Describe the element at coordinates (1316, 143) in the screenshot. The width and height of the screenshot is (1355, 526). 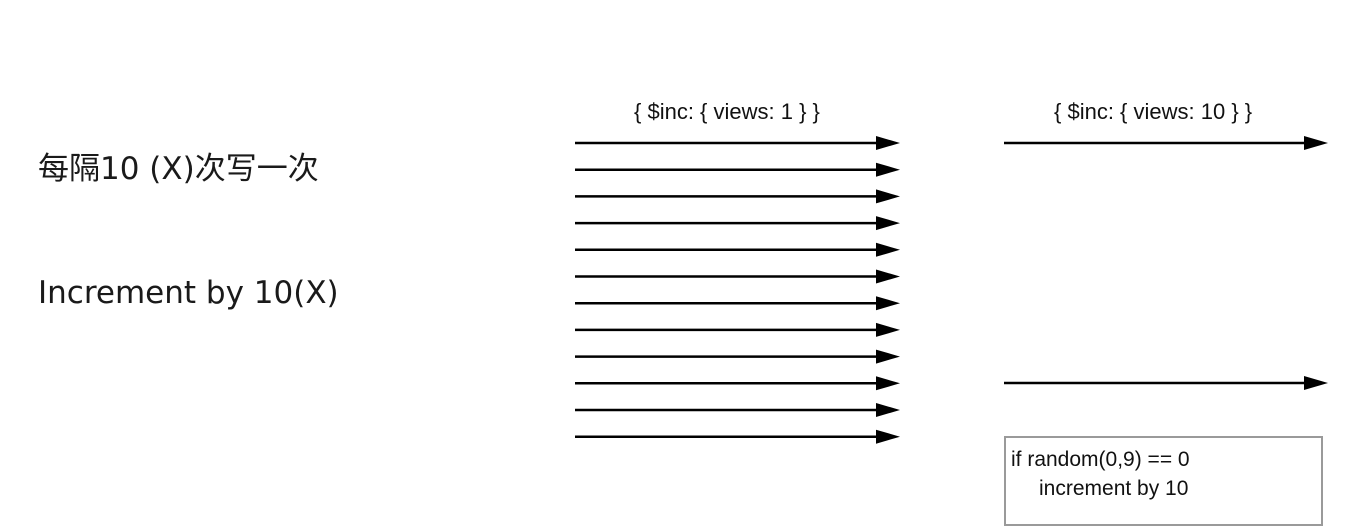
I see `batched-arrow-1-head` at that location.